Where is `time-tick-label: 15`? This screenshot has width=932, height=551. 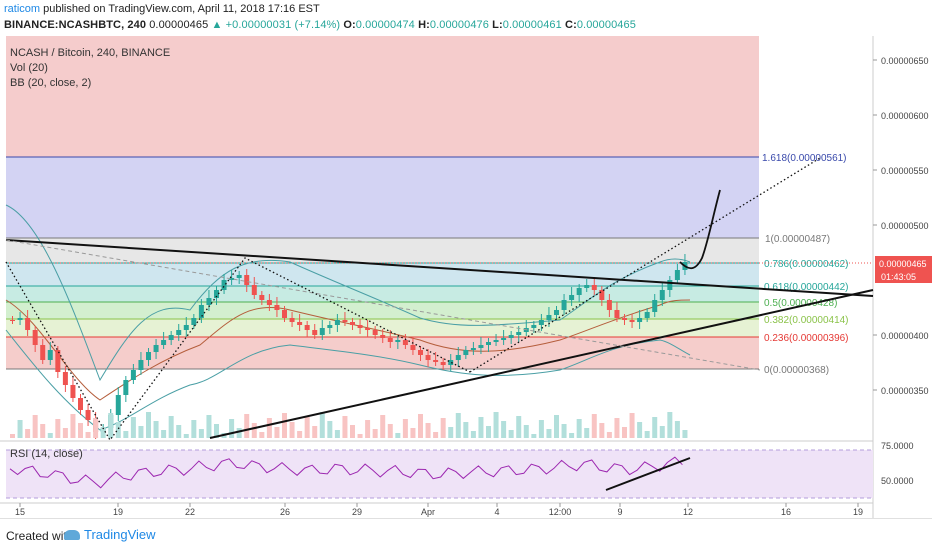
time-tick-label: 15 is located at coordinates (20, 512).